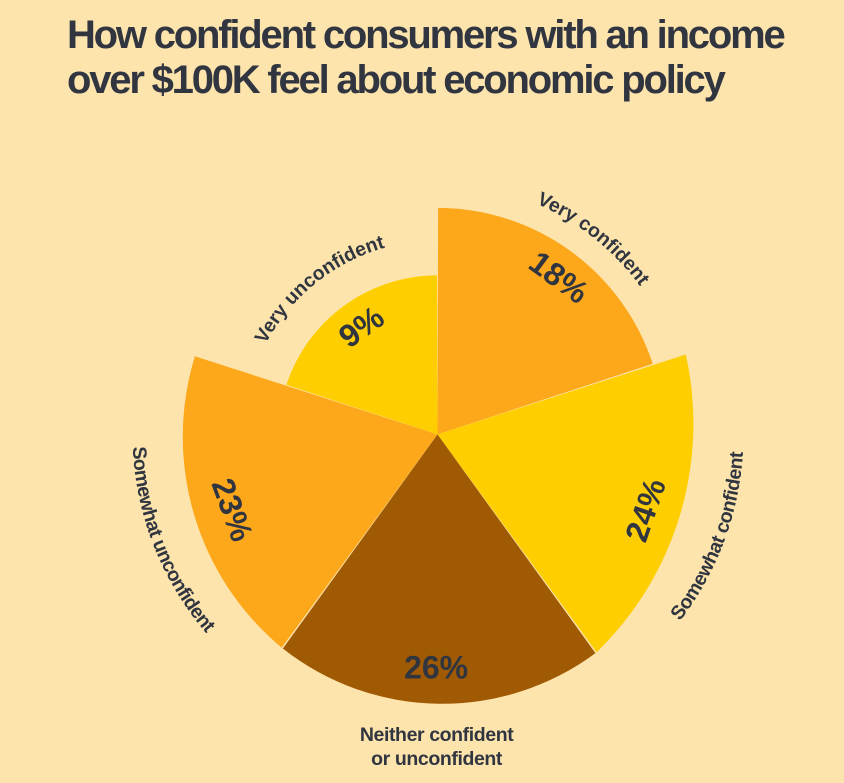  Describe the element at coordinates (437, 759) in the screenshot. I see `svg-text: or unconfident` at that location.